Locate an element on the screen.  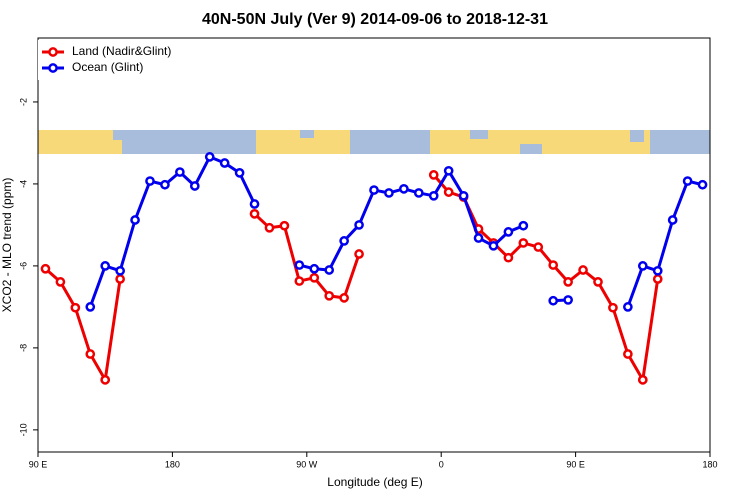
legend-label: Land (Nadir&Glint) is located at coordinates (121, 51).